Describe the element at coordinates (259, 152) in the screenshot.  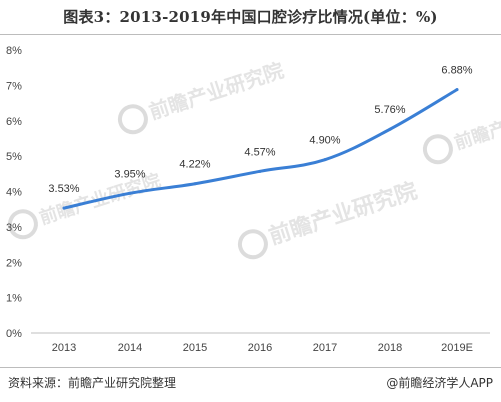
I see `data-label: 4.57%` at that location.